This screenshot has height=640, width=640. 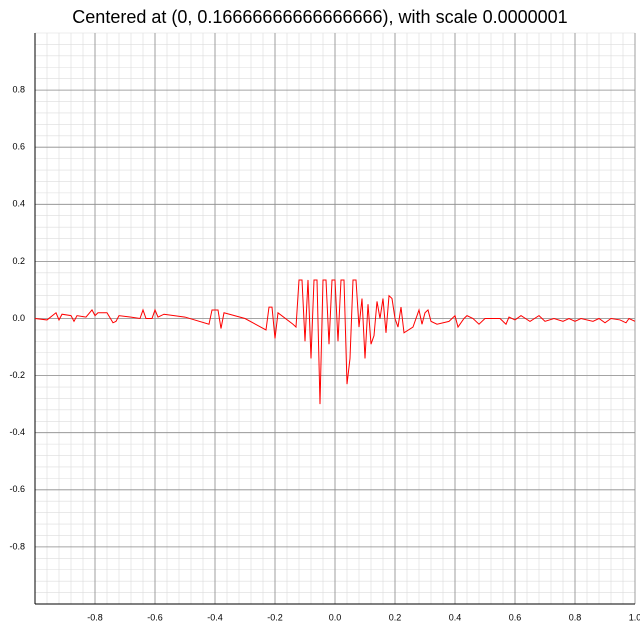 I want to click on y-tick-label: -0.4, so click(x=17, y=432).